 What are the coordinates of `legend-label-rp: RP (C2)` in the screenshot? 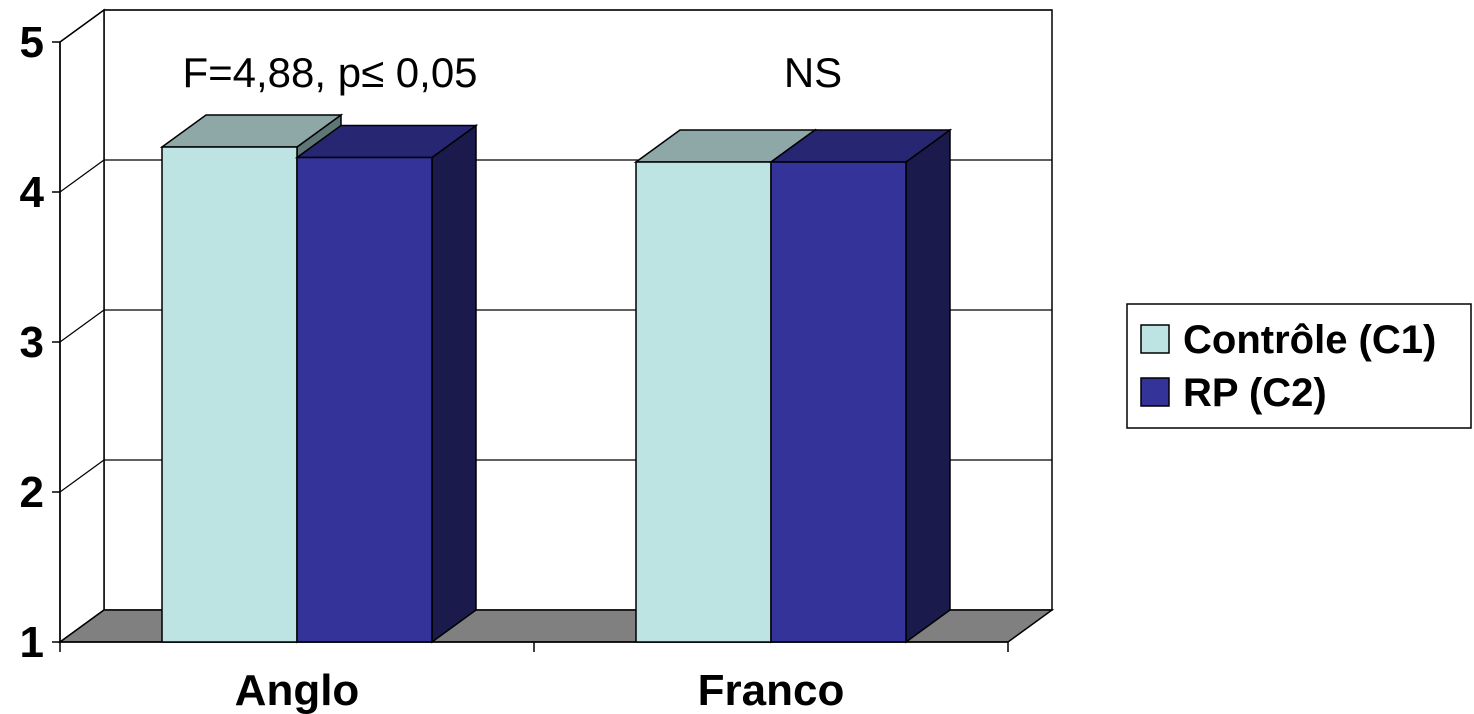 It's located at (1255, 393).